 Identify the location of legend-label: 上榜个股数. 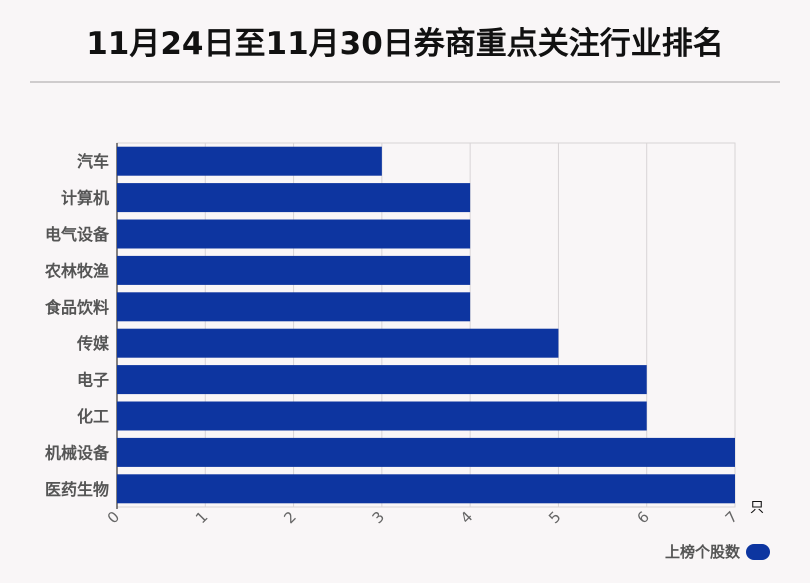
(702, 552).